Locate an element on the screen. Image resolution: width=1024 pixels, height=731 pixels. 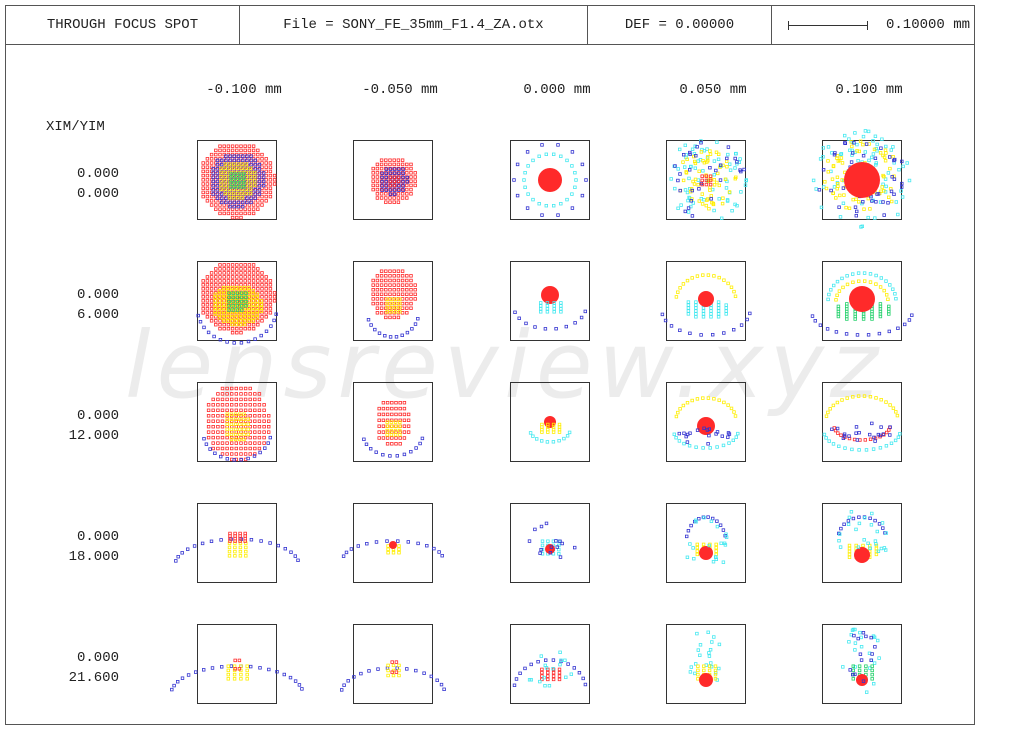
scale-bar-icon is located at coordinates (828, 25).